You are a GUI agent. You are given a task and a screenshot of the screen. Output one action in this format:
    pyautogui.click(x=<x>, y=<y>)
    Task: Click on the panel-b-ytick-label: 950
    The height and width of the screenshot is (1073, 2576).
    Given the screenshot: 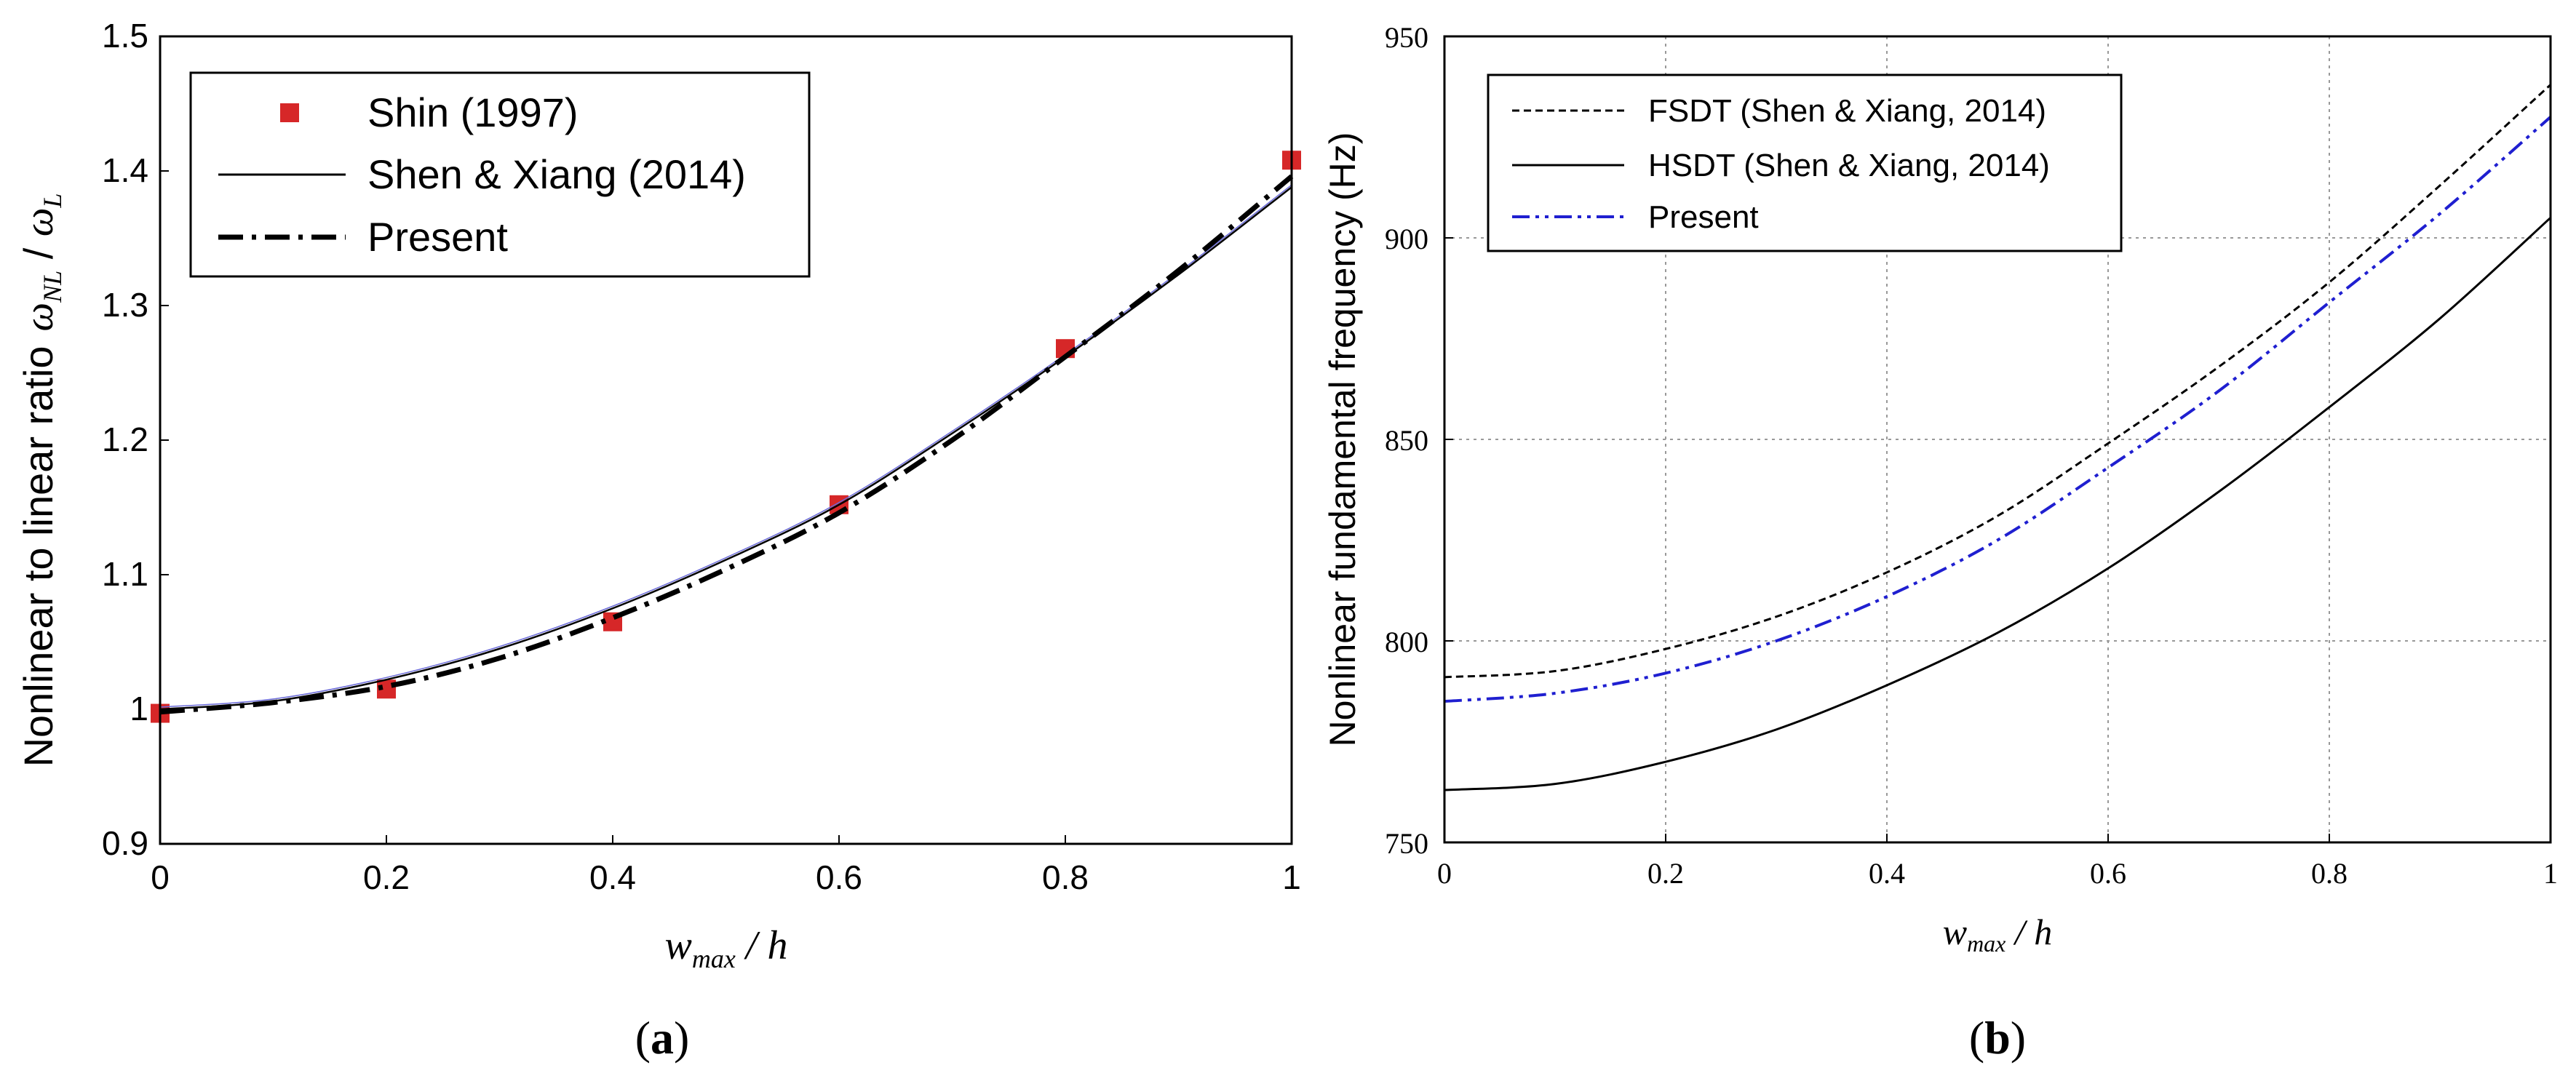 What is the action you would take?
    pyautogui.click(x=1406, y=37)
    